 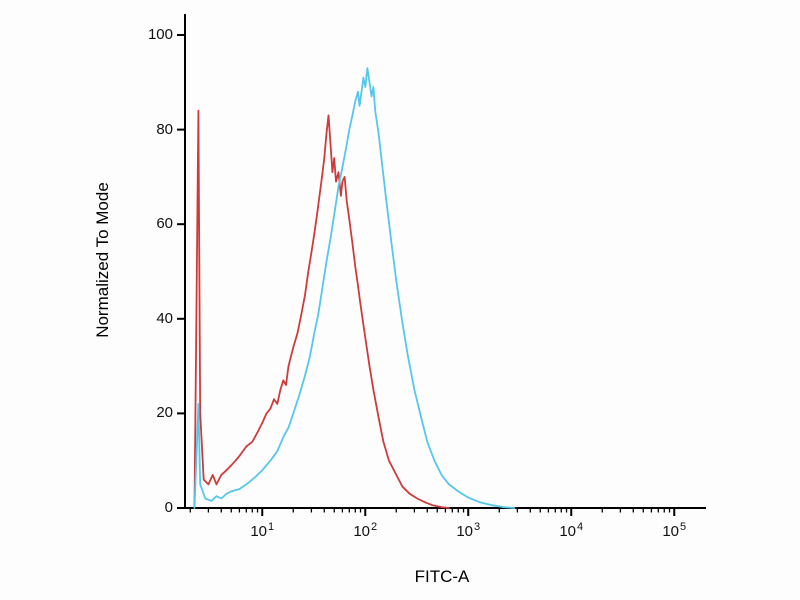 I want to click on x-axis-title: FITC-A, so click(x=442, y=576).